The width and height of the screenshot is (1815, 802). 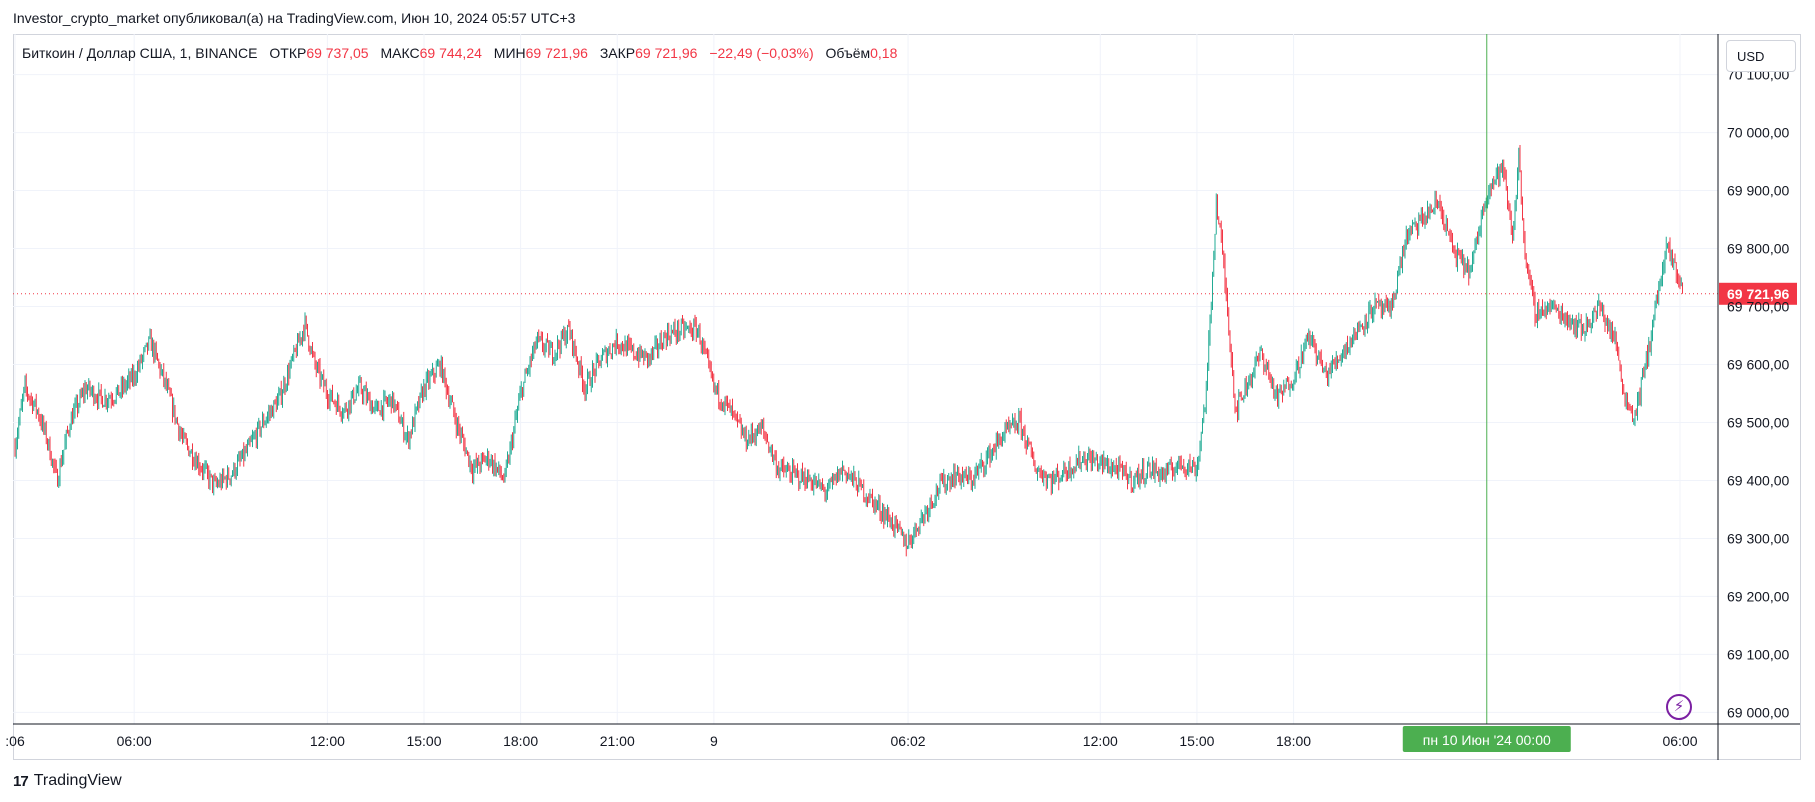 I want to click on low-value: 69 721,96, so click(x=556, y=53).